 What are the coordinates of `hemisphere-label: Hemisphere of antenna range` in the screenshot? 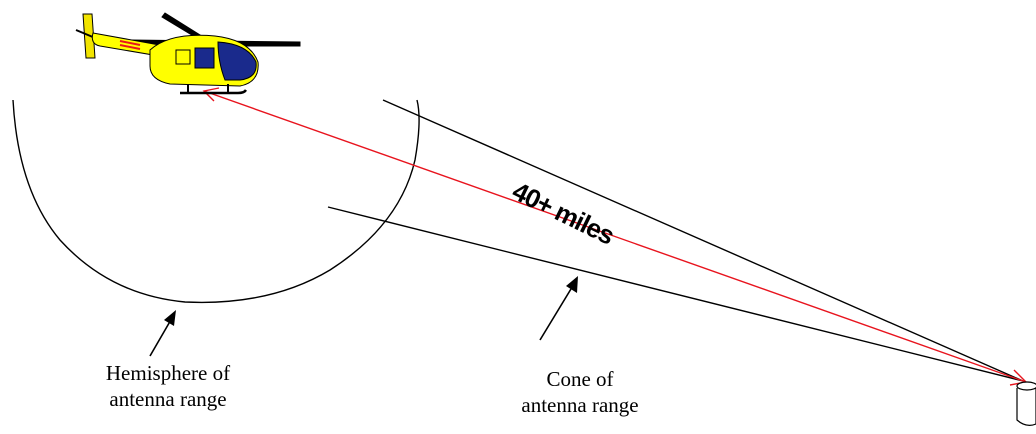 It's located at (168, 386).